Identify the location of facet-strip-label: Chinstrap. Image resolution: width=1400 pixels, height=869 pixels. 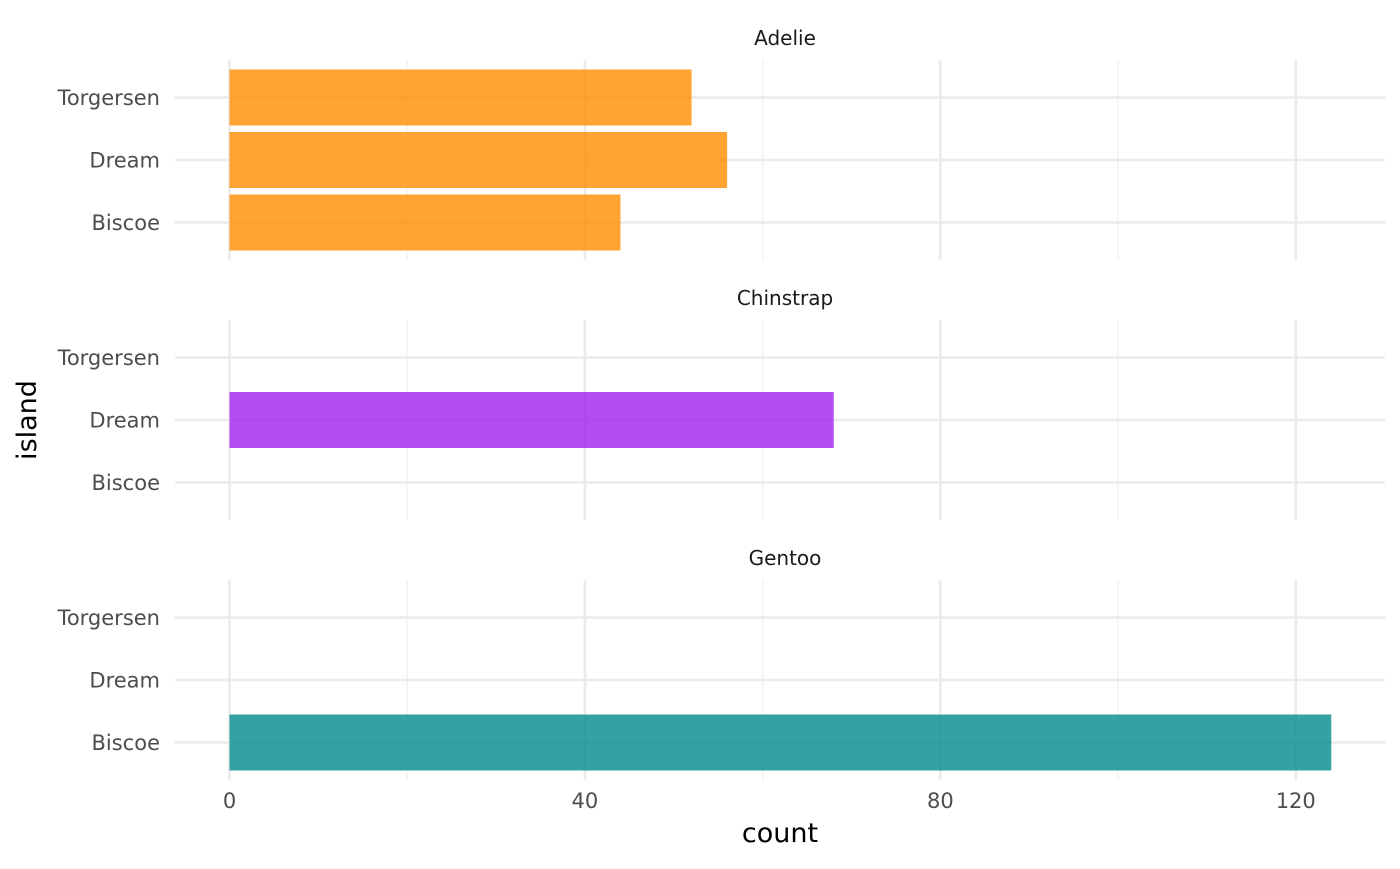
(785, 298).